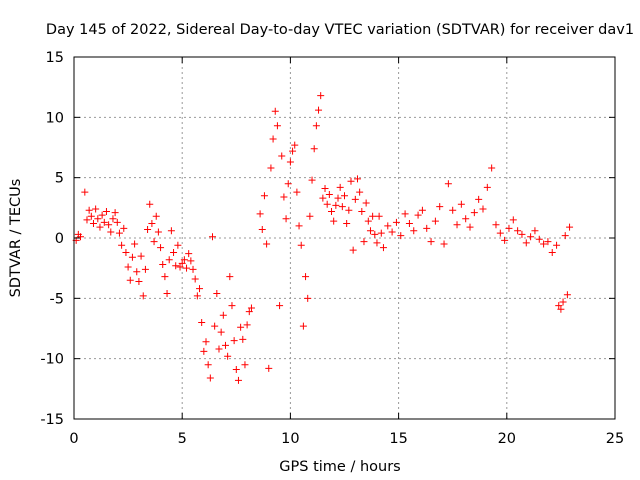 The width and height of the screenshot is (640, 480). What do you see at coordinates (290, 439) in the screenshot?
I see `x-tick-label: 10` at bounding box center [290, 439].